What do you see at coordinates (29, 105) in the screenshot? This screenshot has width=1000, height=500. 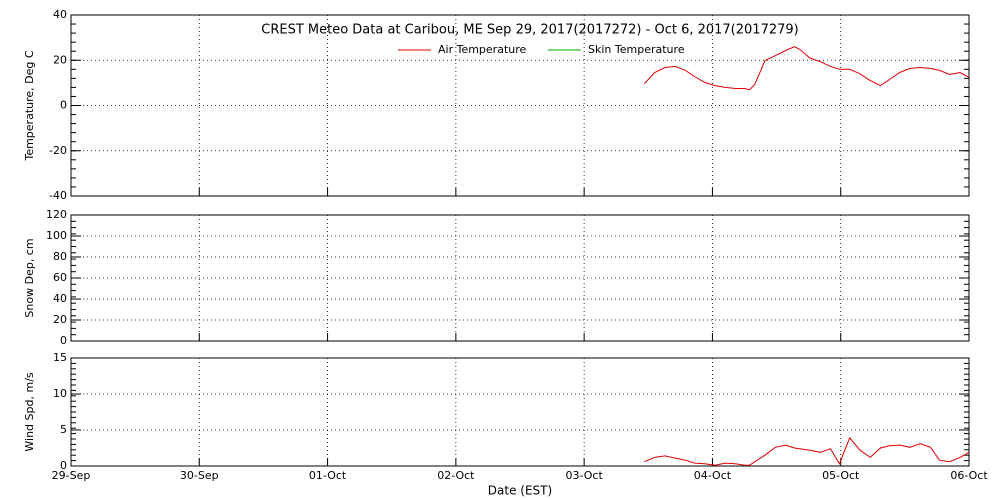 I see `y-axis-label: Temperature, Deg C` at bounding box center [29, 105].